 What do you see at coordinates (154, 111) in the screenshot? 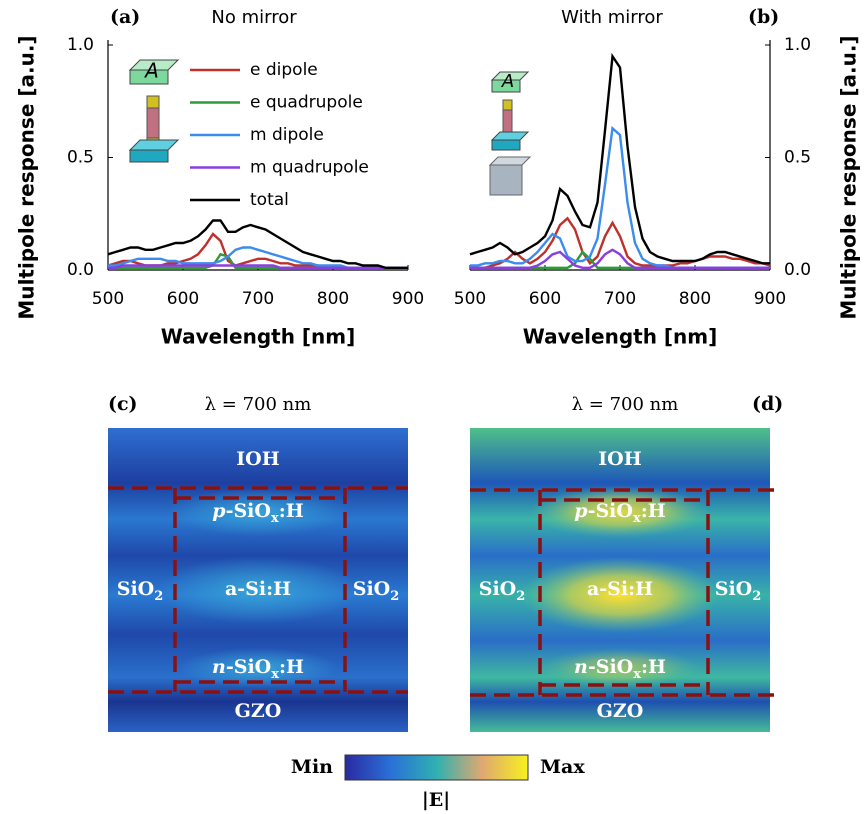
I see `inset-icon-a: A` at bounding box center [154, 111].